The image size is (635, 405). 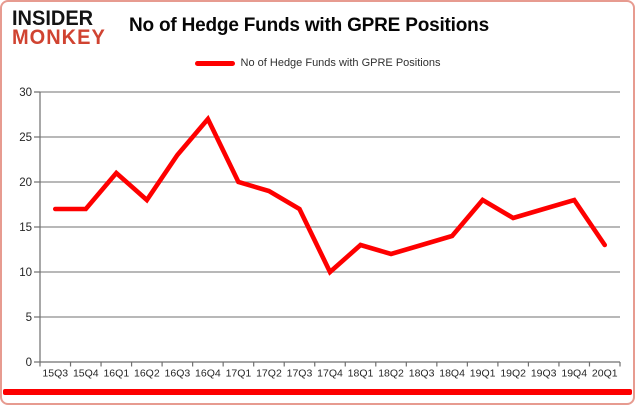 I want to click on y-tick-label: 30, so click(x=25, y=93).